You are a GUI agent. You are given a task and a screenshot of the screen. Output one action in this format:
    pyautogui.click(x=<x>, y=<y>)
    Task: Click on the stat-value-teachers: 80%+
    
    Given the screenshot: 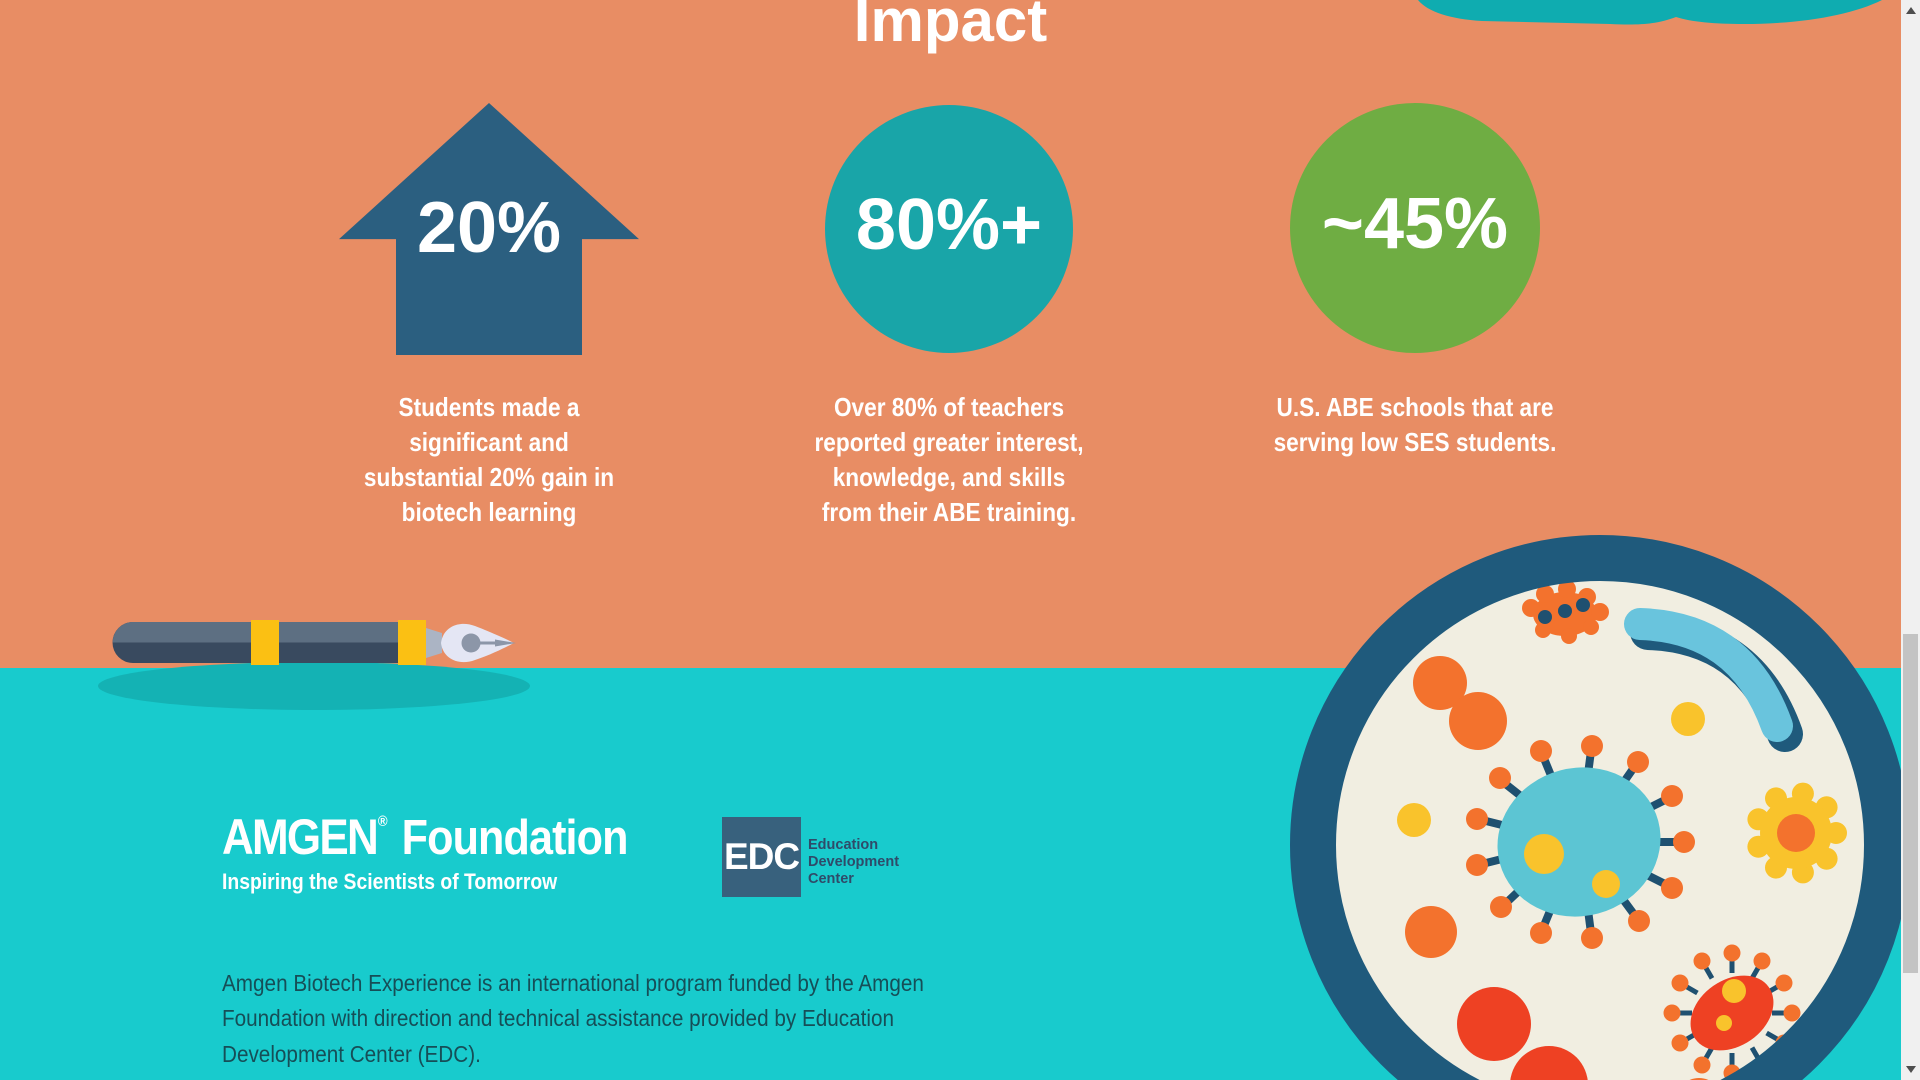 What is the action you would take?
    pyautogui.click(x=949, y=225)
    